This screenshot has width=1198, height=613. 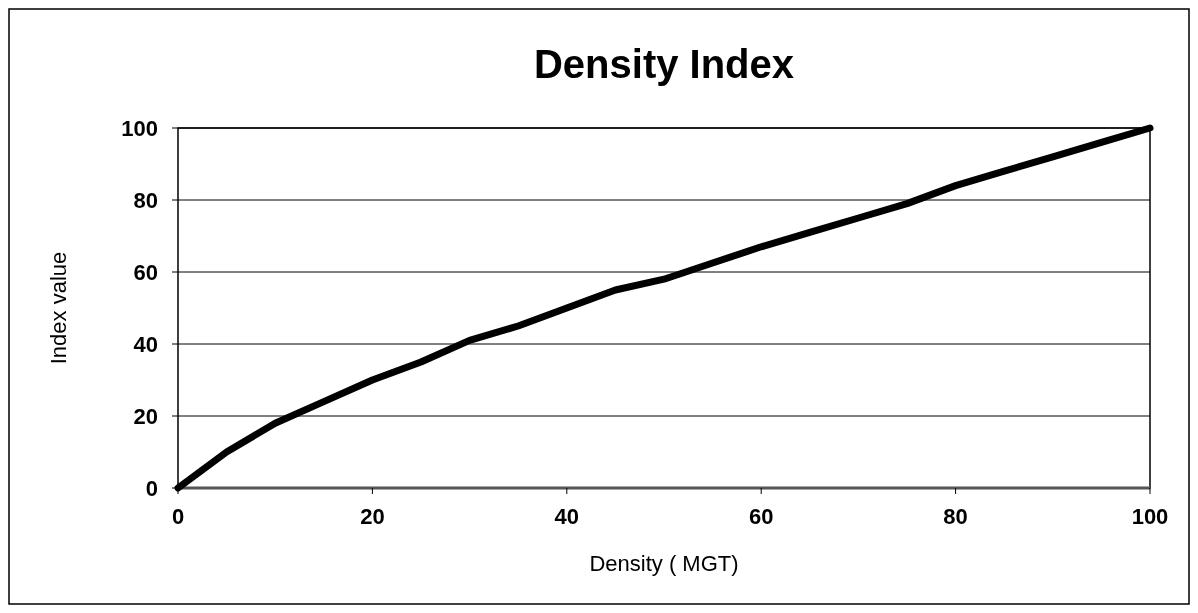 What do you see at coordinates (145, 272) in the screenshot?
I see `y-tick-label: 60` at bounding box center [145, 272].